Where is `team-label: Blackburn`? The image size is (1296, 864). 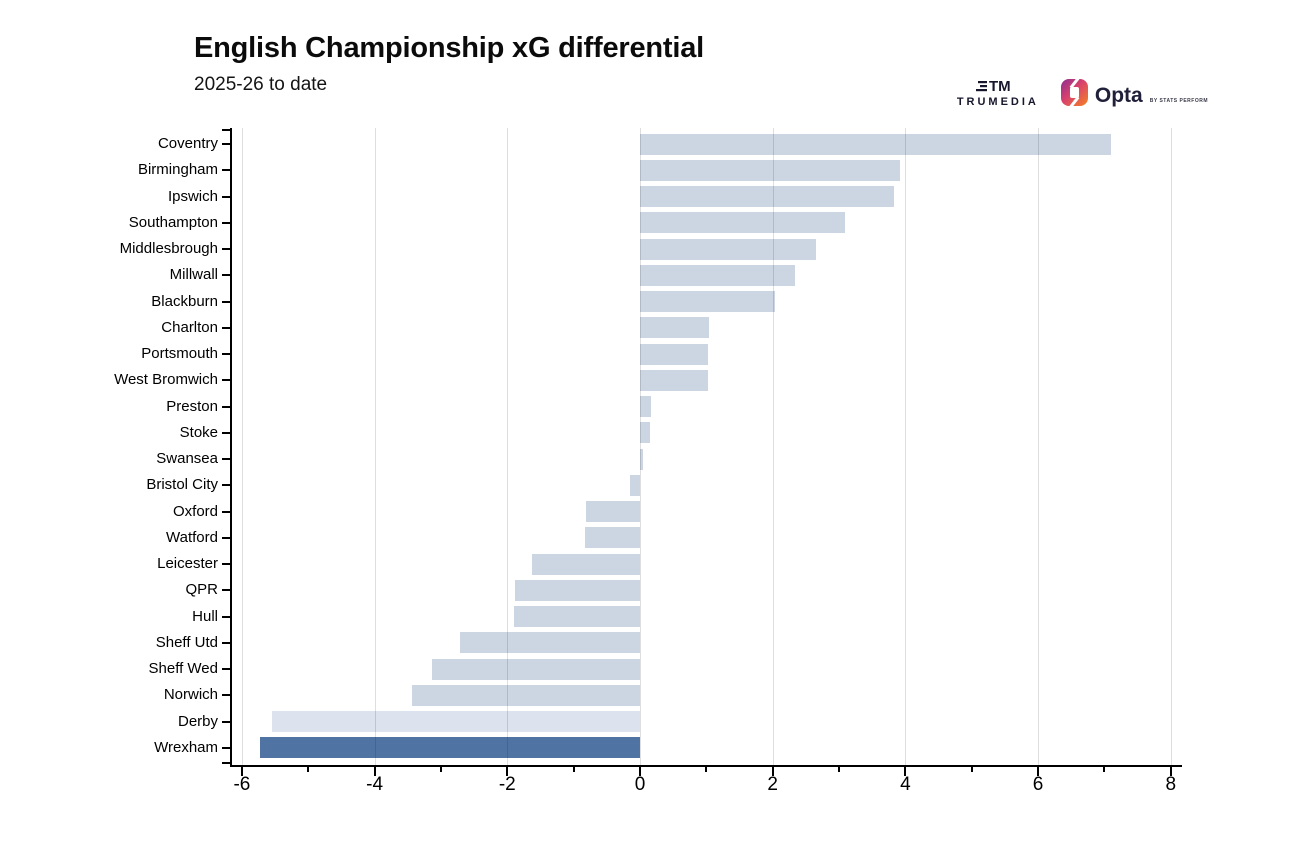 team-label: Blackburn is located at coordinates (184, 301).